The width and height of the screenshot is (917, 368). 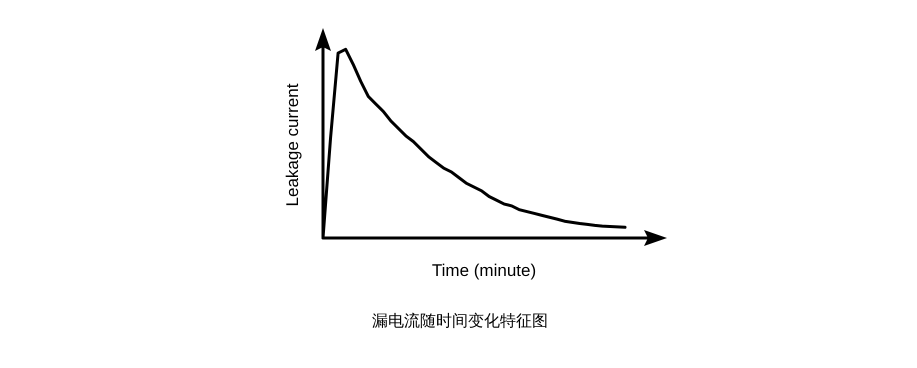 What do you see at coordinates (292, 145) in the screenshot?
I see `ylabel: Leakage current` at bounding box center [292, 145].